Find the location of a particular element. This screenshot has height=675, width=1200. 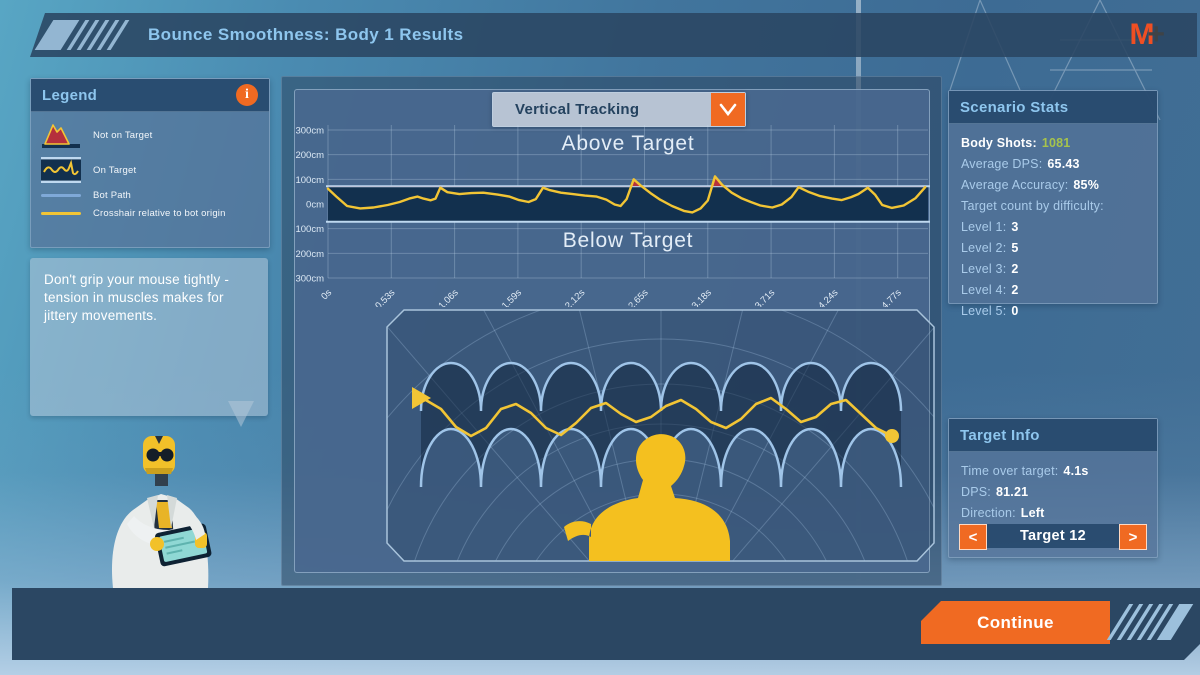

off-target-icon is located at coordinates (61, 136).